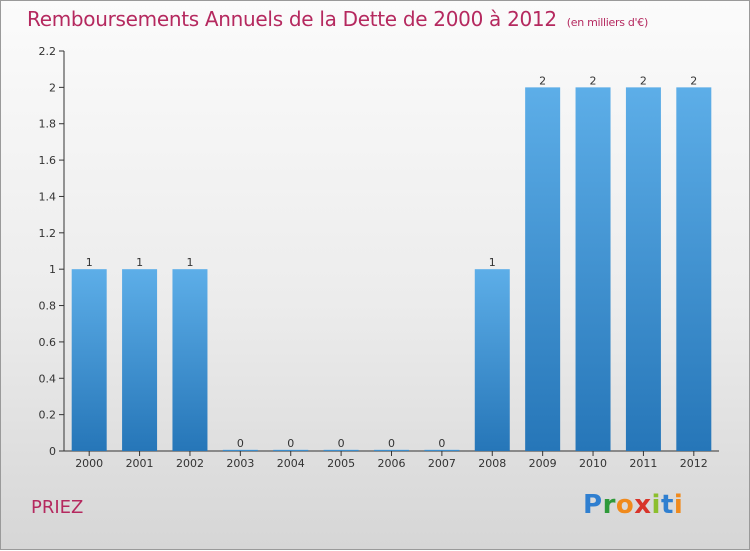 Image resolution: width=750 pixels, height=551 pixels. I want to click on y-tick-label: 1.2, so click(48, 233).